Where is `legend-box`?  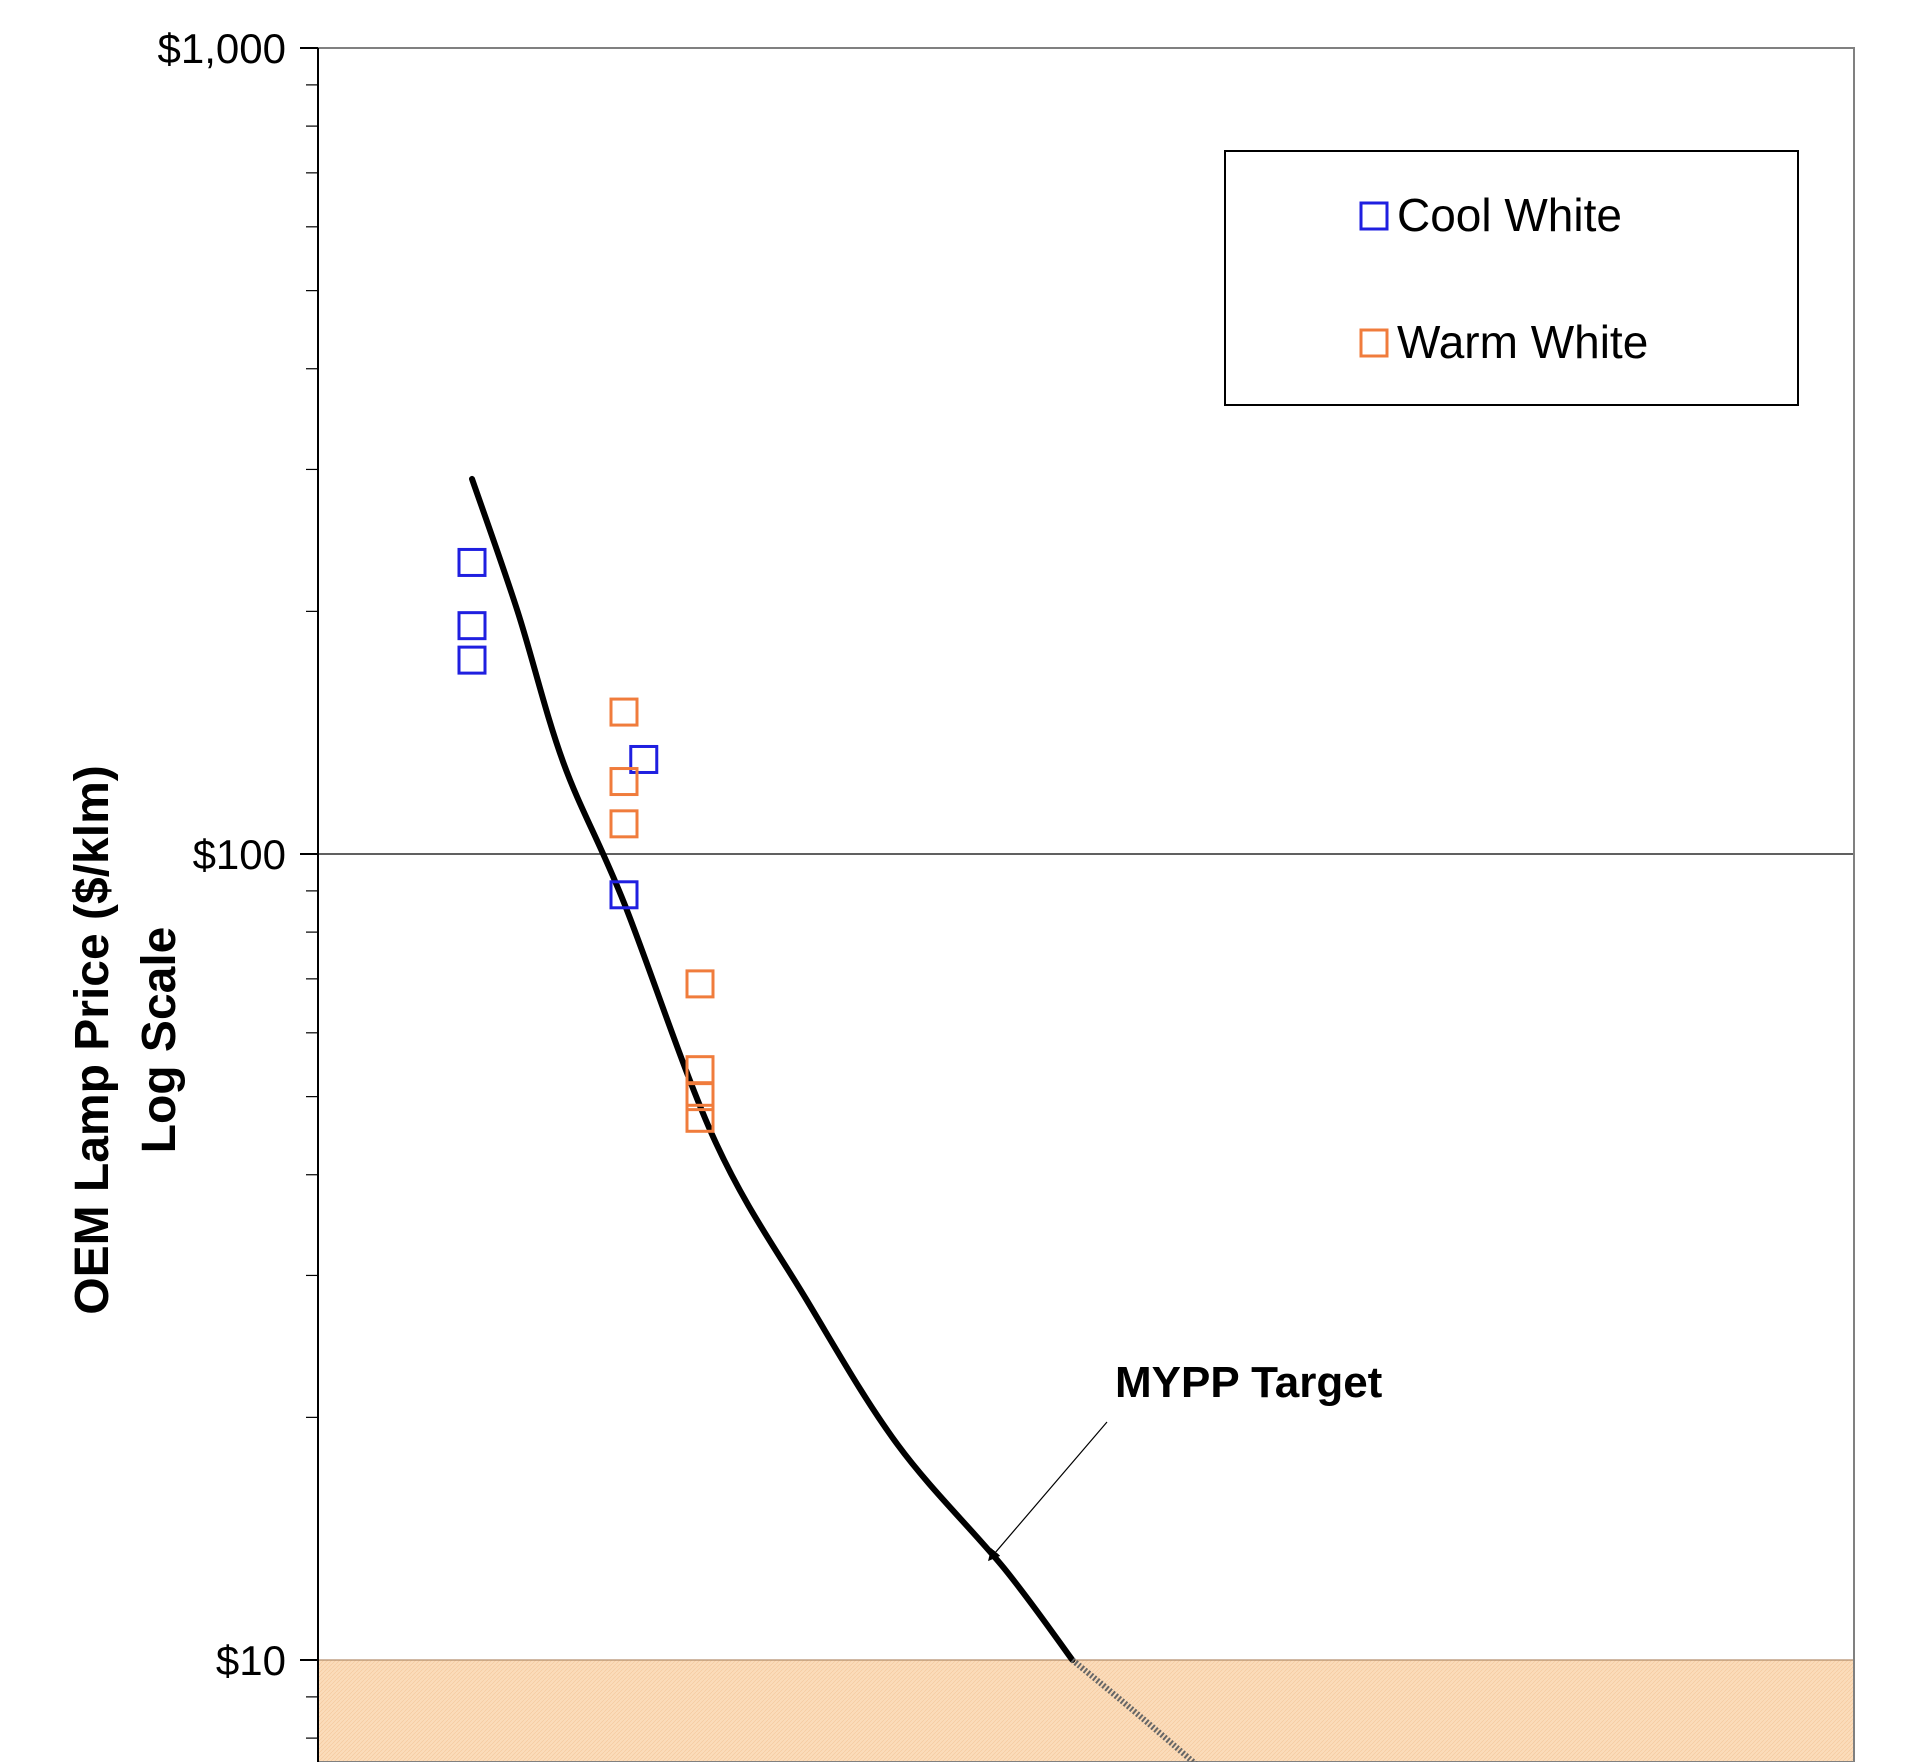 legend-box is located at coordinates (1511, 278).